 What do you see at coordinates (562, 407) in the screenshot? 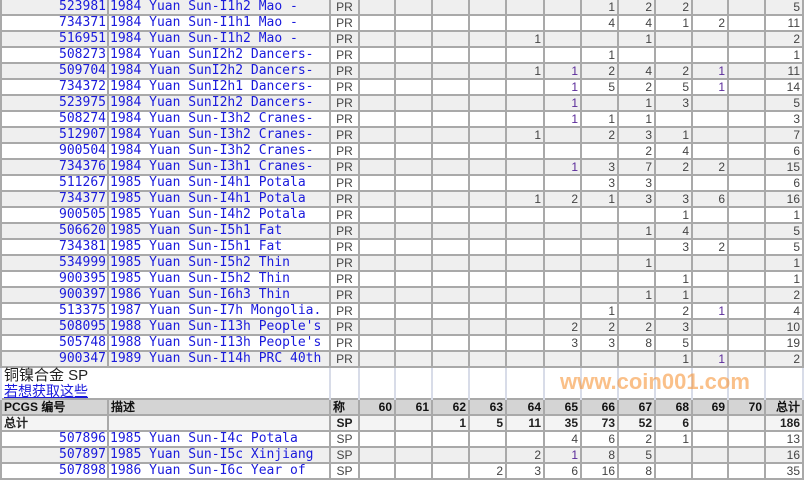
I see `header-grade-65: 65` at bounding box center [562, 407].